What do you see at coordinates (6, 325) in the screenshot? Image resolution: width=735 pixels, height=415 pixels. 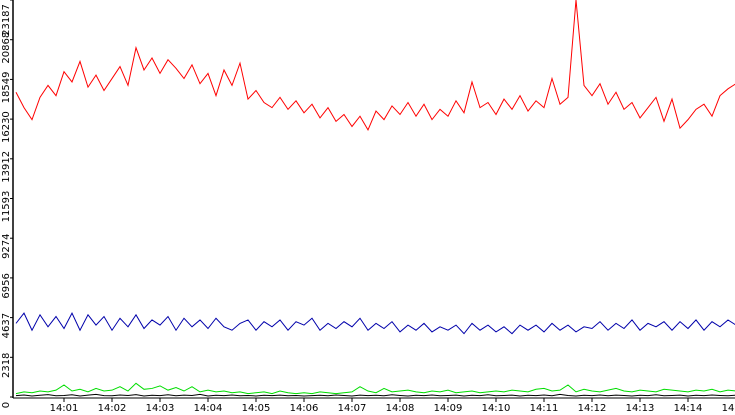 I see `y-tick-label: 4637` at bounding box center [6, 325].